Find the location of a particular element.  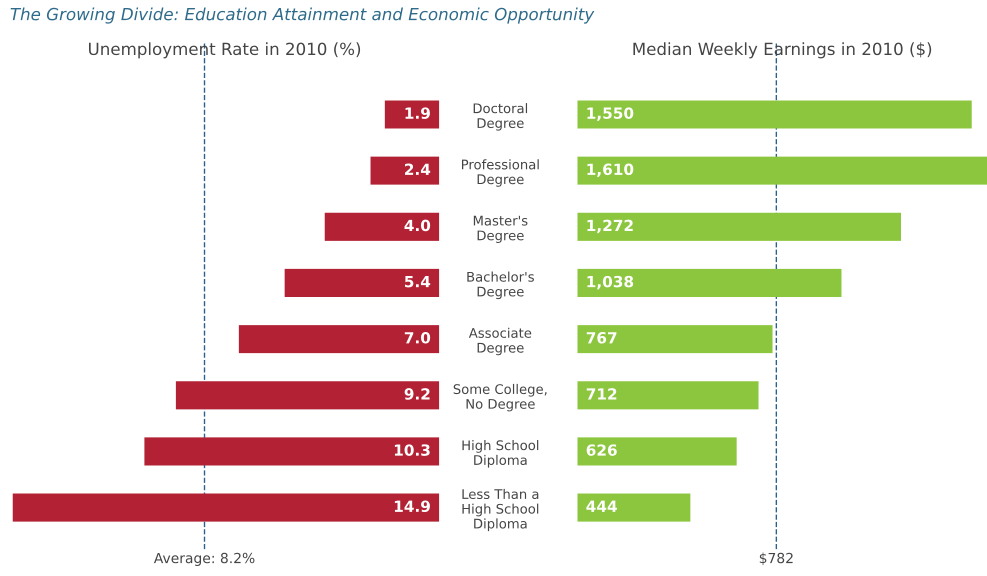

data-label: 10.3 is located at coordinates (412, 450).